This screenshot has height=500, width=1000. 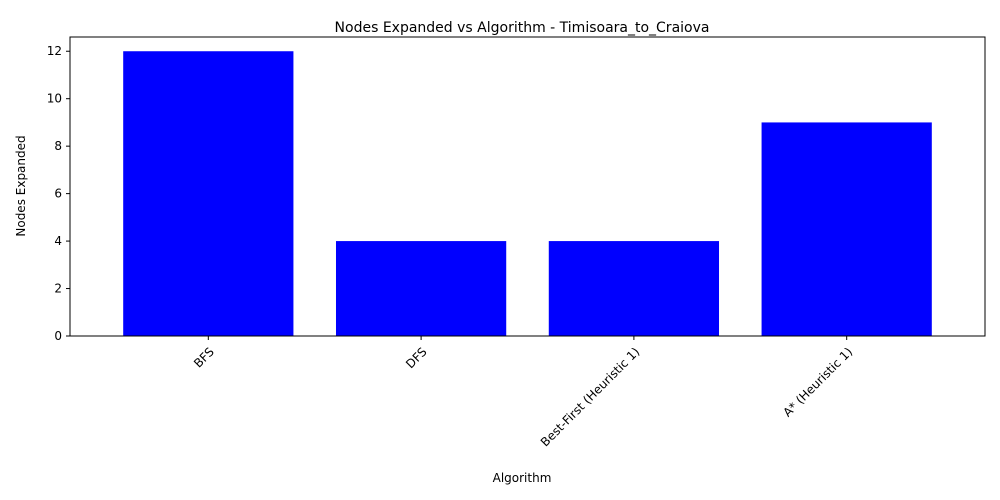 What do you see at coordinates (416, 358) in the screenshot?
I see `x-tick-label-1: DFS` at bounding box center [416, 358].